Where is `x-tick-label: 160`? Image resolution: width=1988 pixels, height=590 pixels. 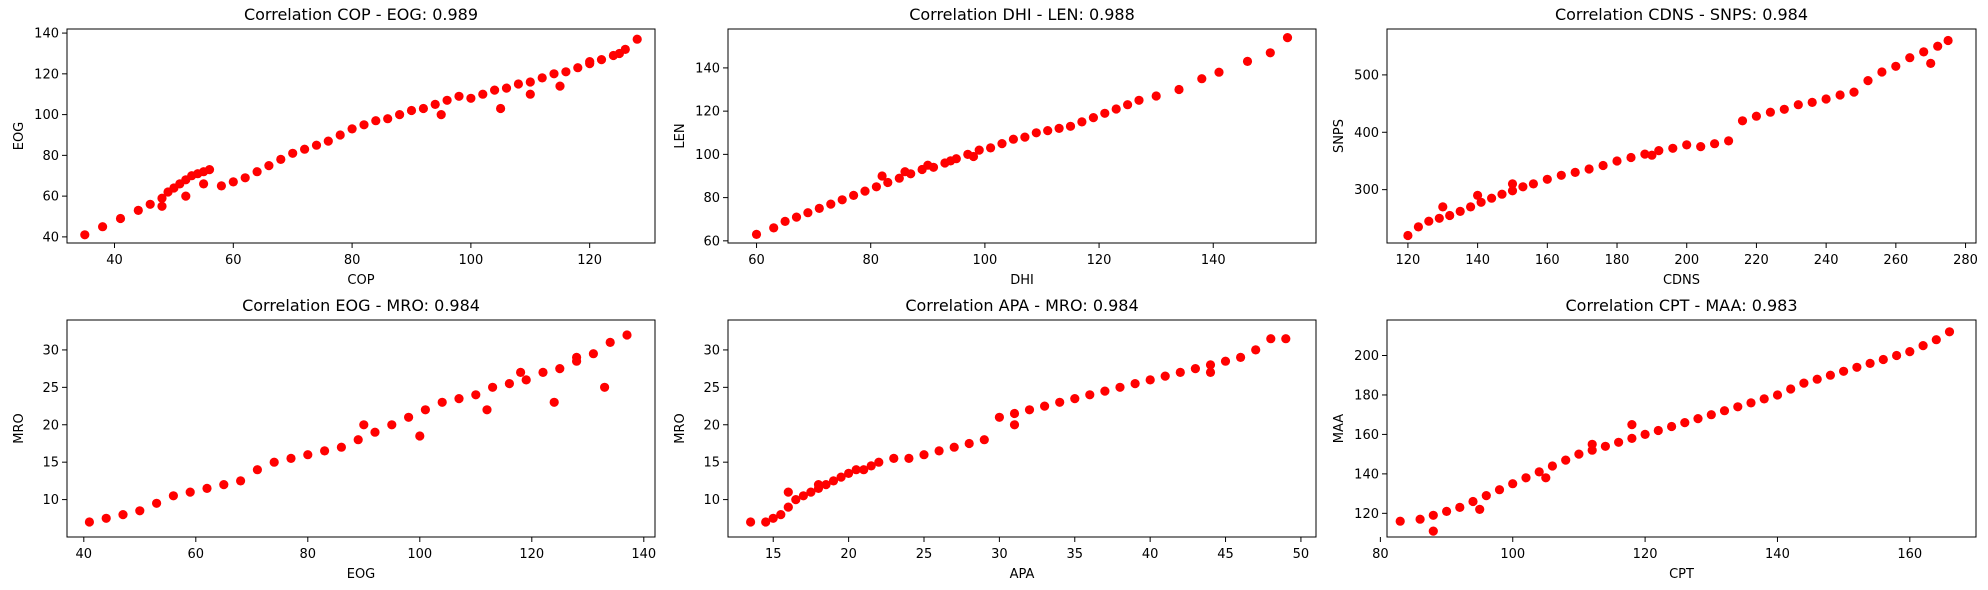 x-tick-label: 160 is located at coordinates (1547, 260).